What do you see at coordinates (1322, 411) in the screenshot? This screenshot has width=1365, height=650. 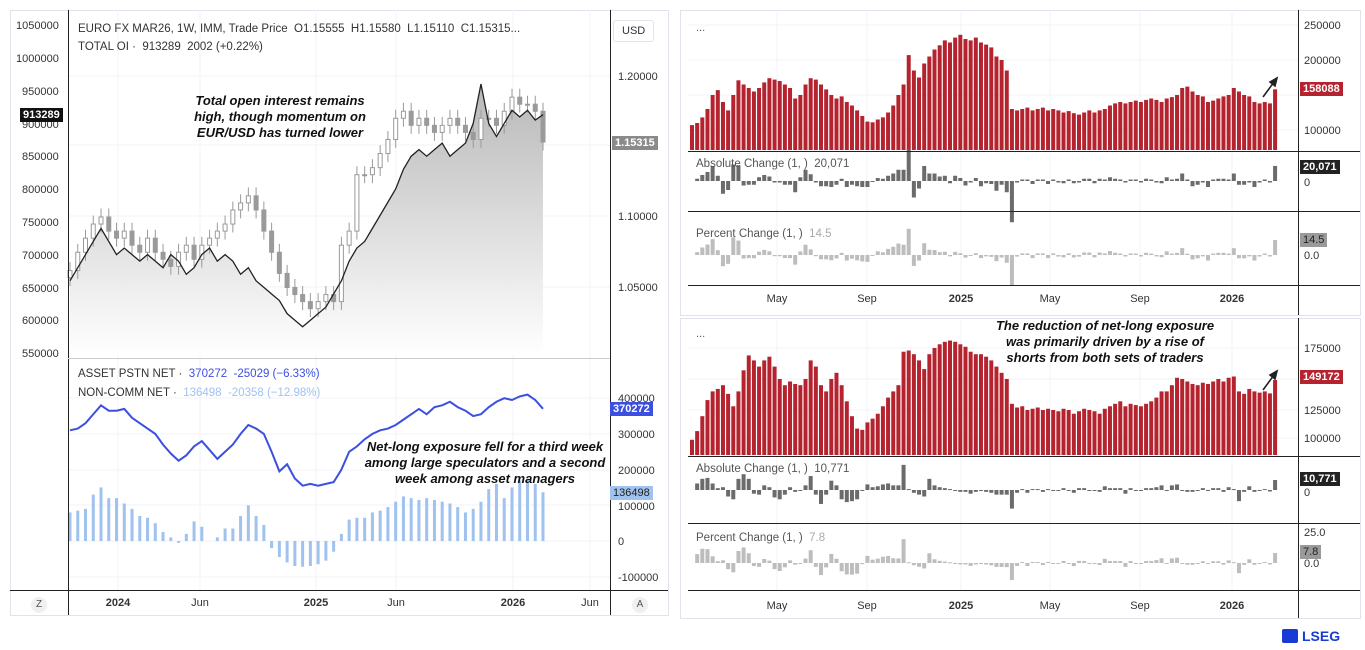 I see `axis-tick: 125000` at bounding box center [1322, 411].